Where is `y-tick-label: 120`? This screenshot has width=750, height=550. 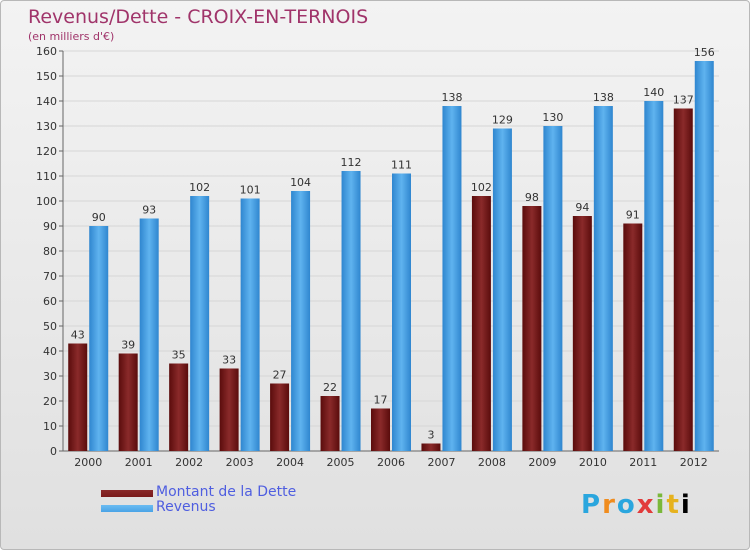 y-tick-label: 120 is located at coordinates (46, 151).